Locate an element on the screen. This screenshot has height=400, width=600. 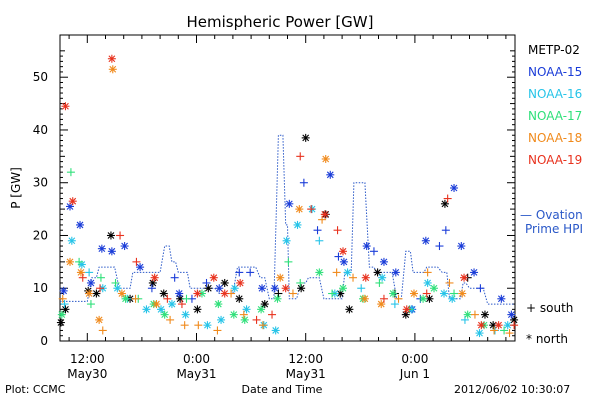
legend-item: NOAA-16 is located at coordinates (555, 94).